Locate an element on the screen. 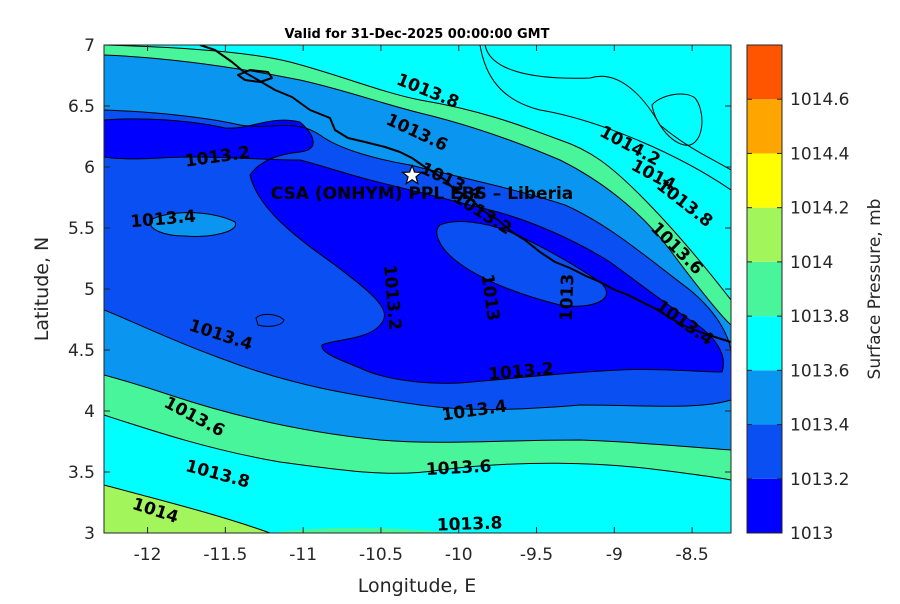 This screenshot has height=604, width=900. colorbar-tick-label: 1013.2 is located at coordinates (819, 480).